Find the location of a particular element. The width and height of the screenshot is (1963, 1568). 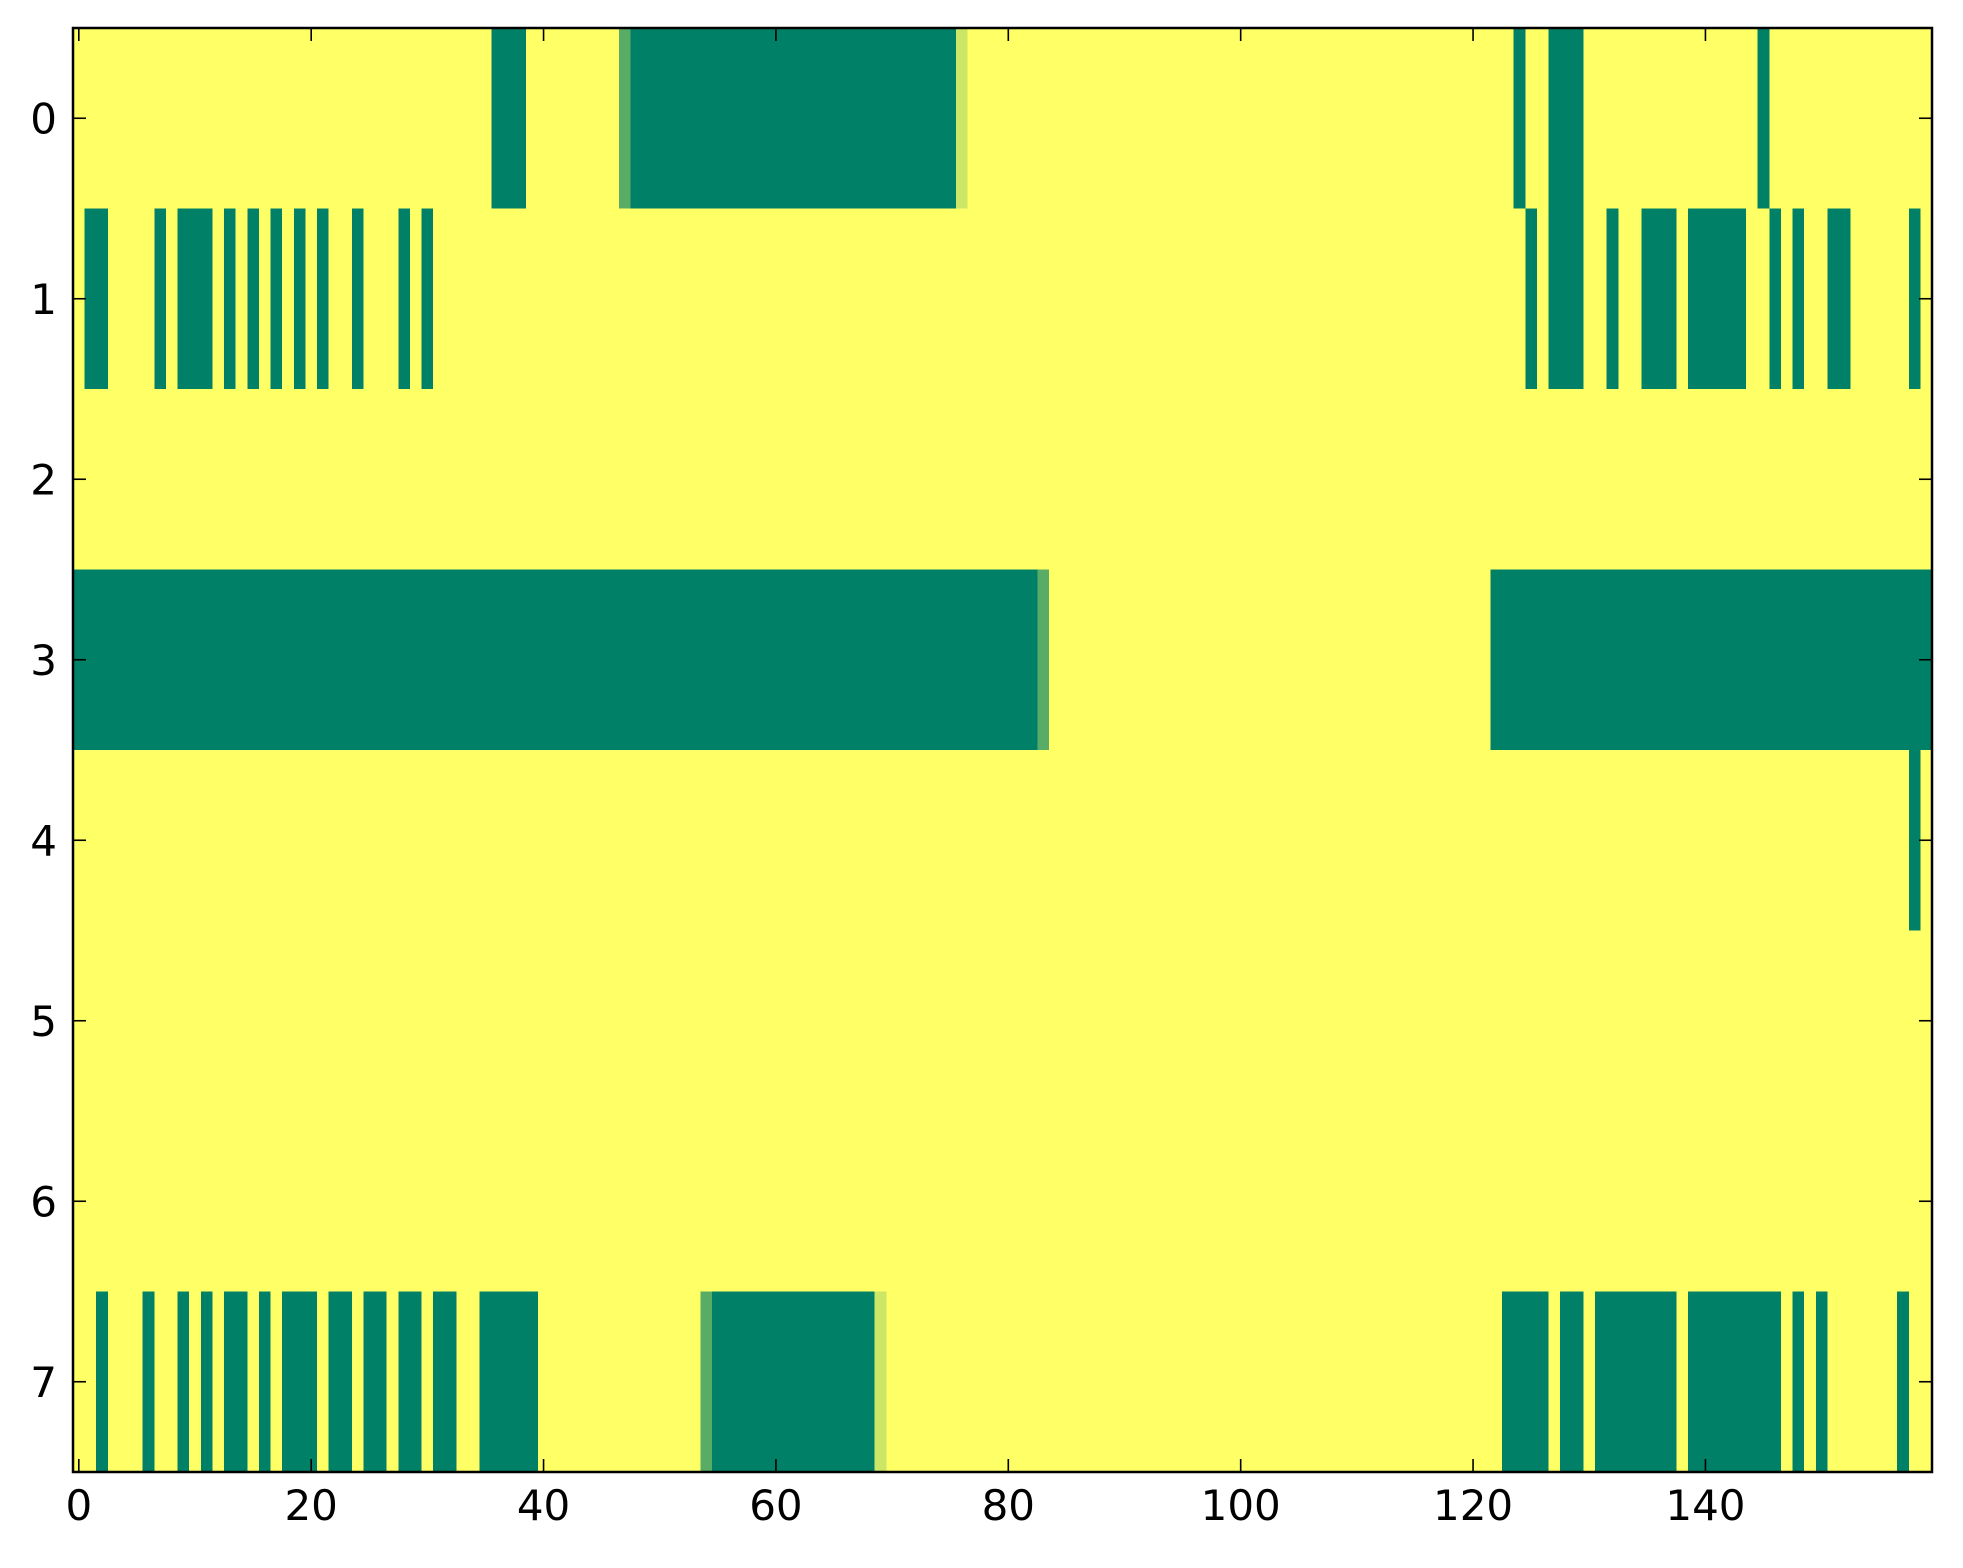

y-tick-label: 2 is located at coordinates (43, 479).